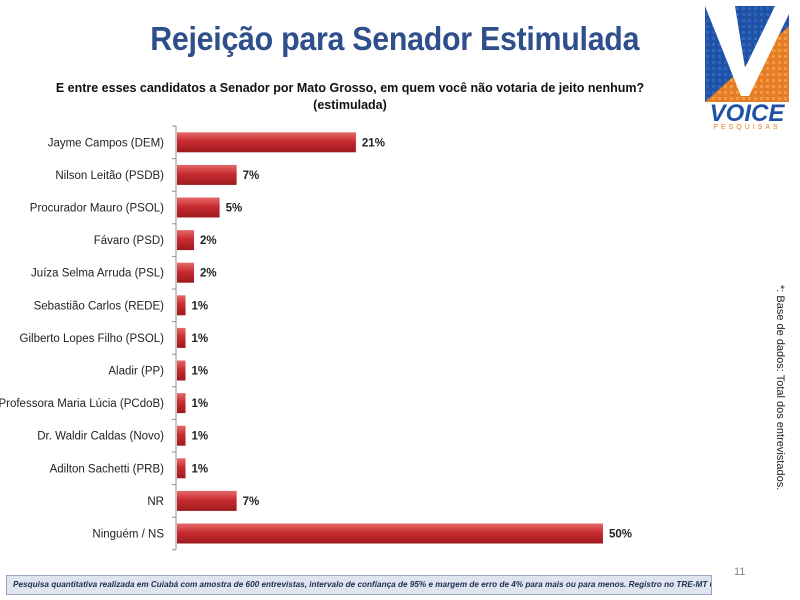  Describe the element at coordinates (740, 572) in the screenshot. I see `page-number: 11` at that location.